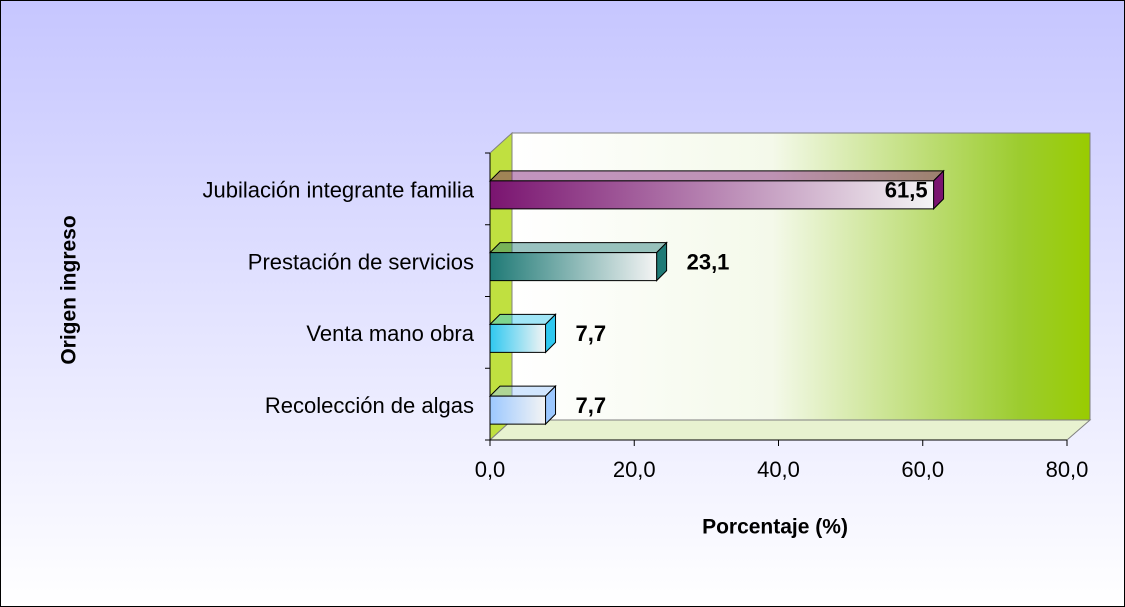  What do you see at coordinates (1067, 469) in the screenshot?
I see `x-tick-label: 80,0` at bounding box center [1067, 469].